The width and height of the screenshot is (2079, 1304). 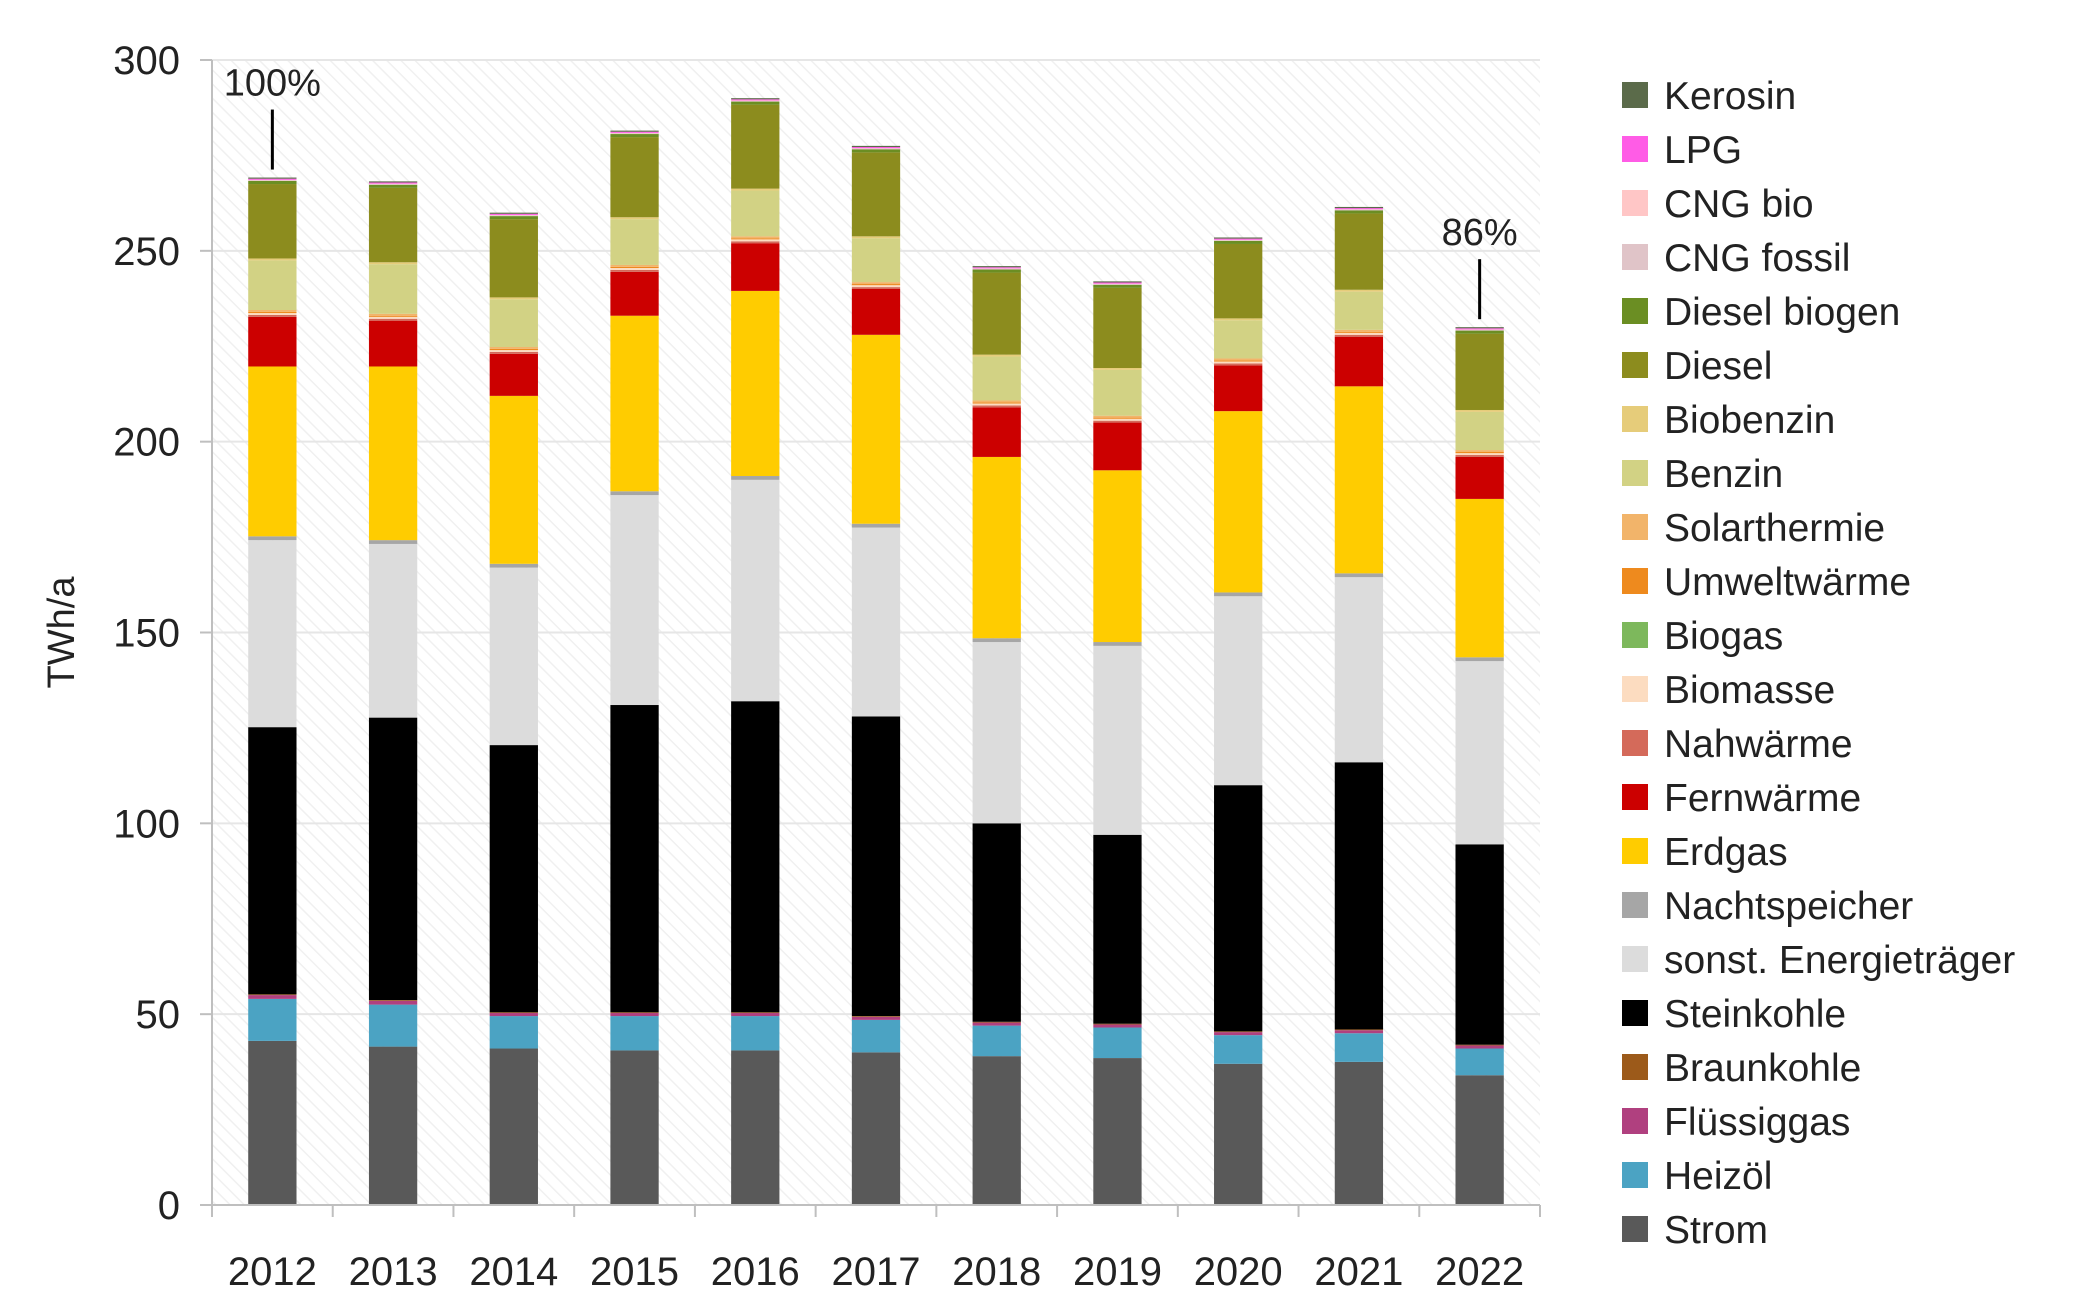 I want to click on bar-segment: CNG fossil 2021: 0.2, so click(x=1359, y=210).